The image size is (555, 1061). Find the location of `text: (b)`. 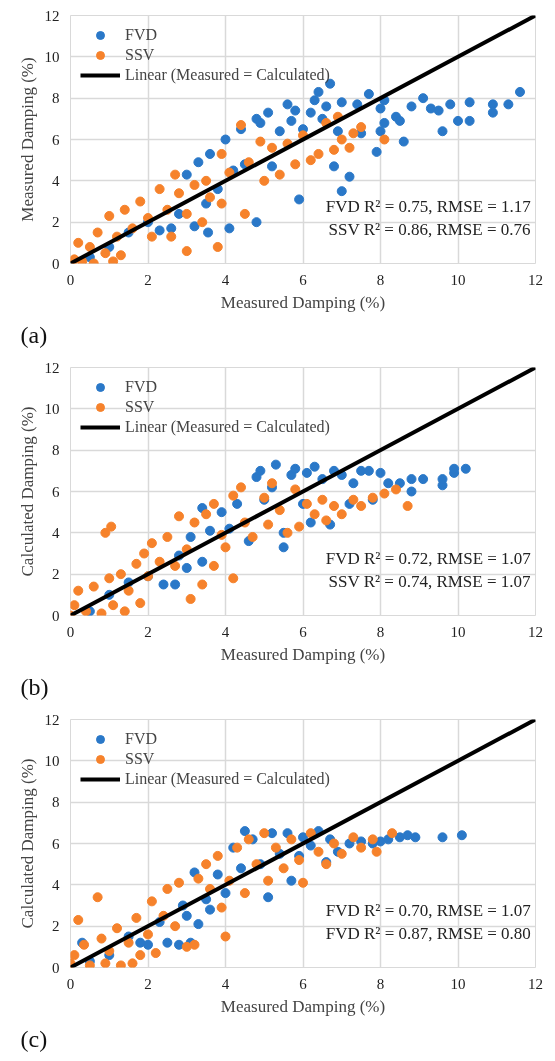

text: (b) is located at coordinates (34, 686).